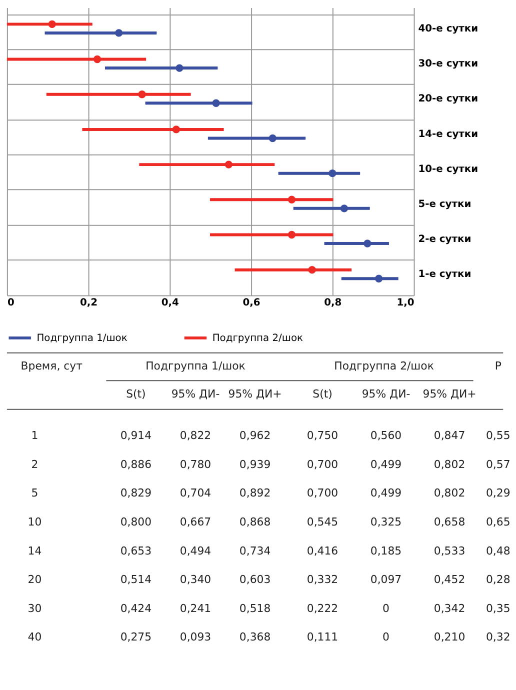  Describe the element at coordinates (35, 579) in the screenshot. I see `text: 20` at that location.